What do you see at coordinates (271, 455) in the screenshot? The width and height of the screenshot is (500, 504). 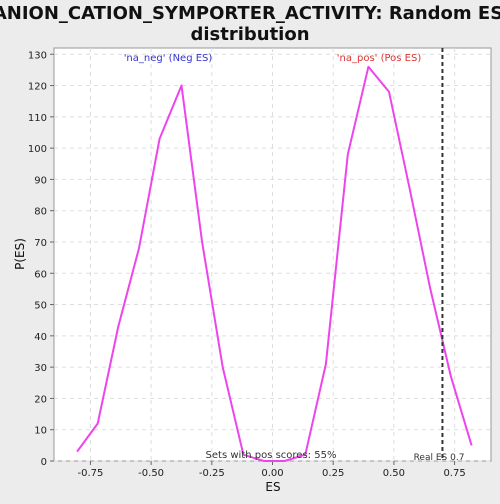 I see `pos-scores-note: Sets with pos scores: 55%` at bounding box center [271, 455].